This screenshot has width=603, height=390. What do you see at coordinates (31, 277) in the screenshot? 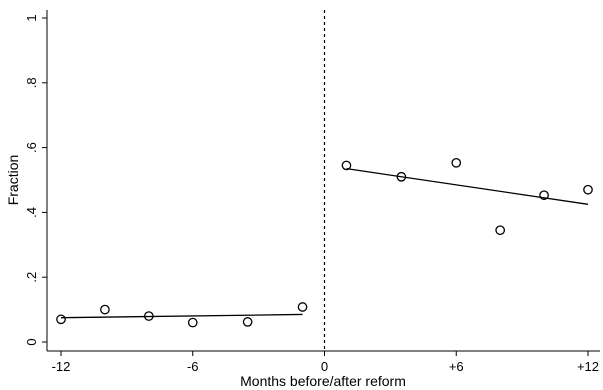
I see `y-tick-label: .2` at bounding box center [31, 277].